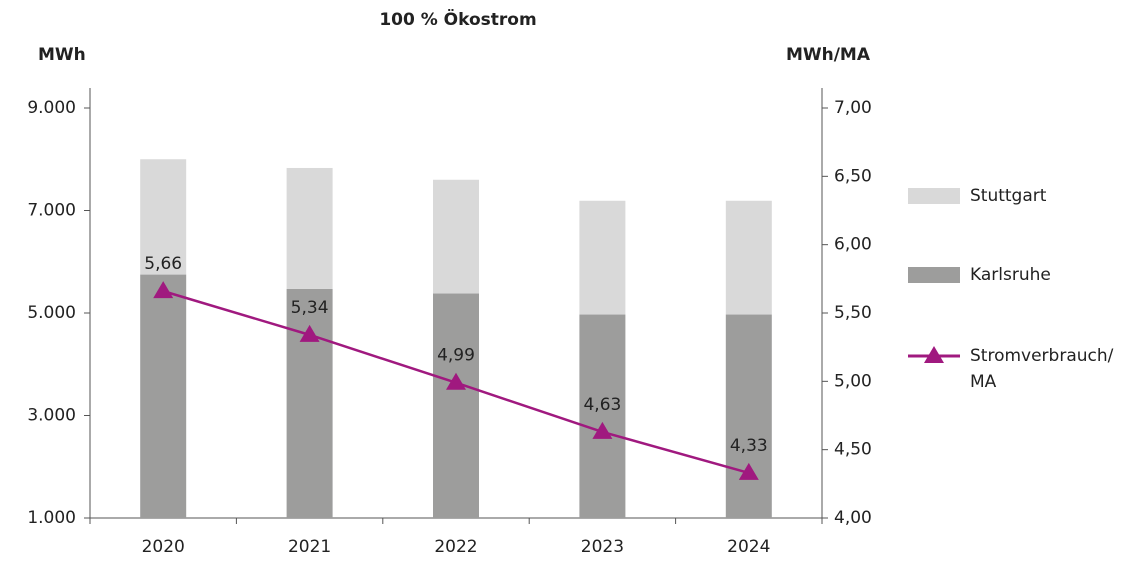  Describe the element at coordinates (748, 547) in the screenshot. I see `x-tick-label: 2024` at that location.